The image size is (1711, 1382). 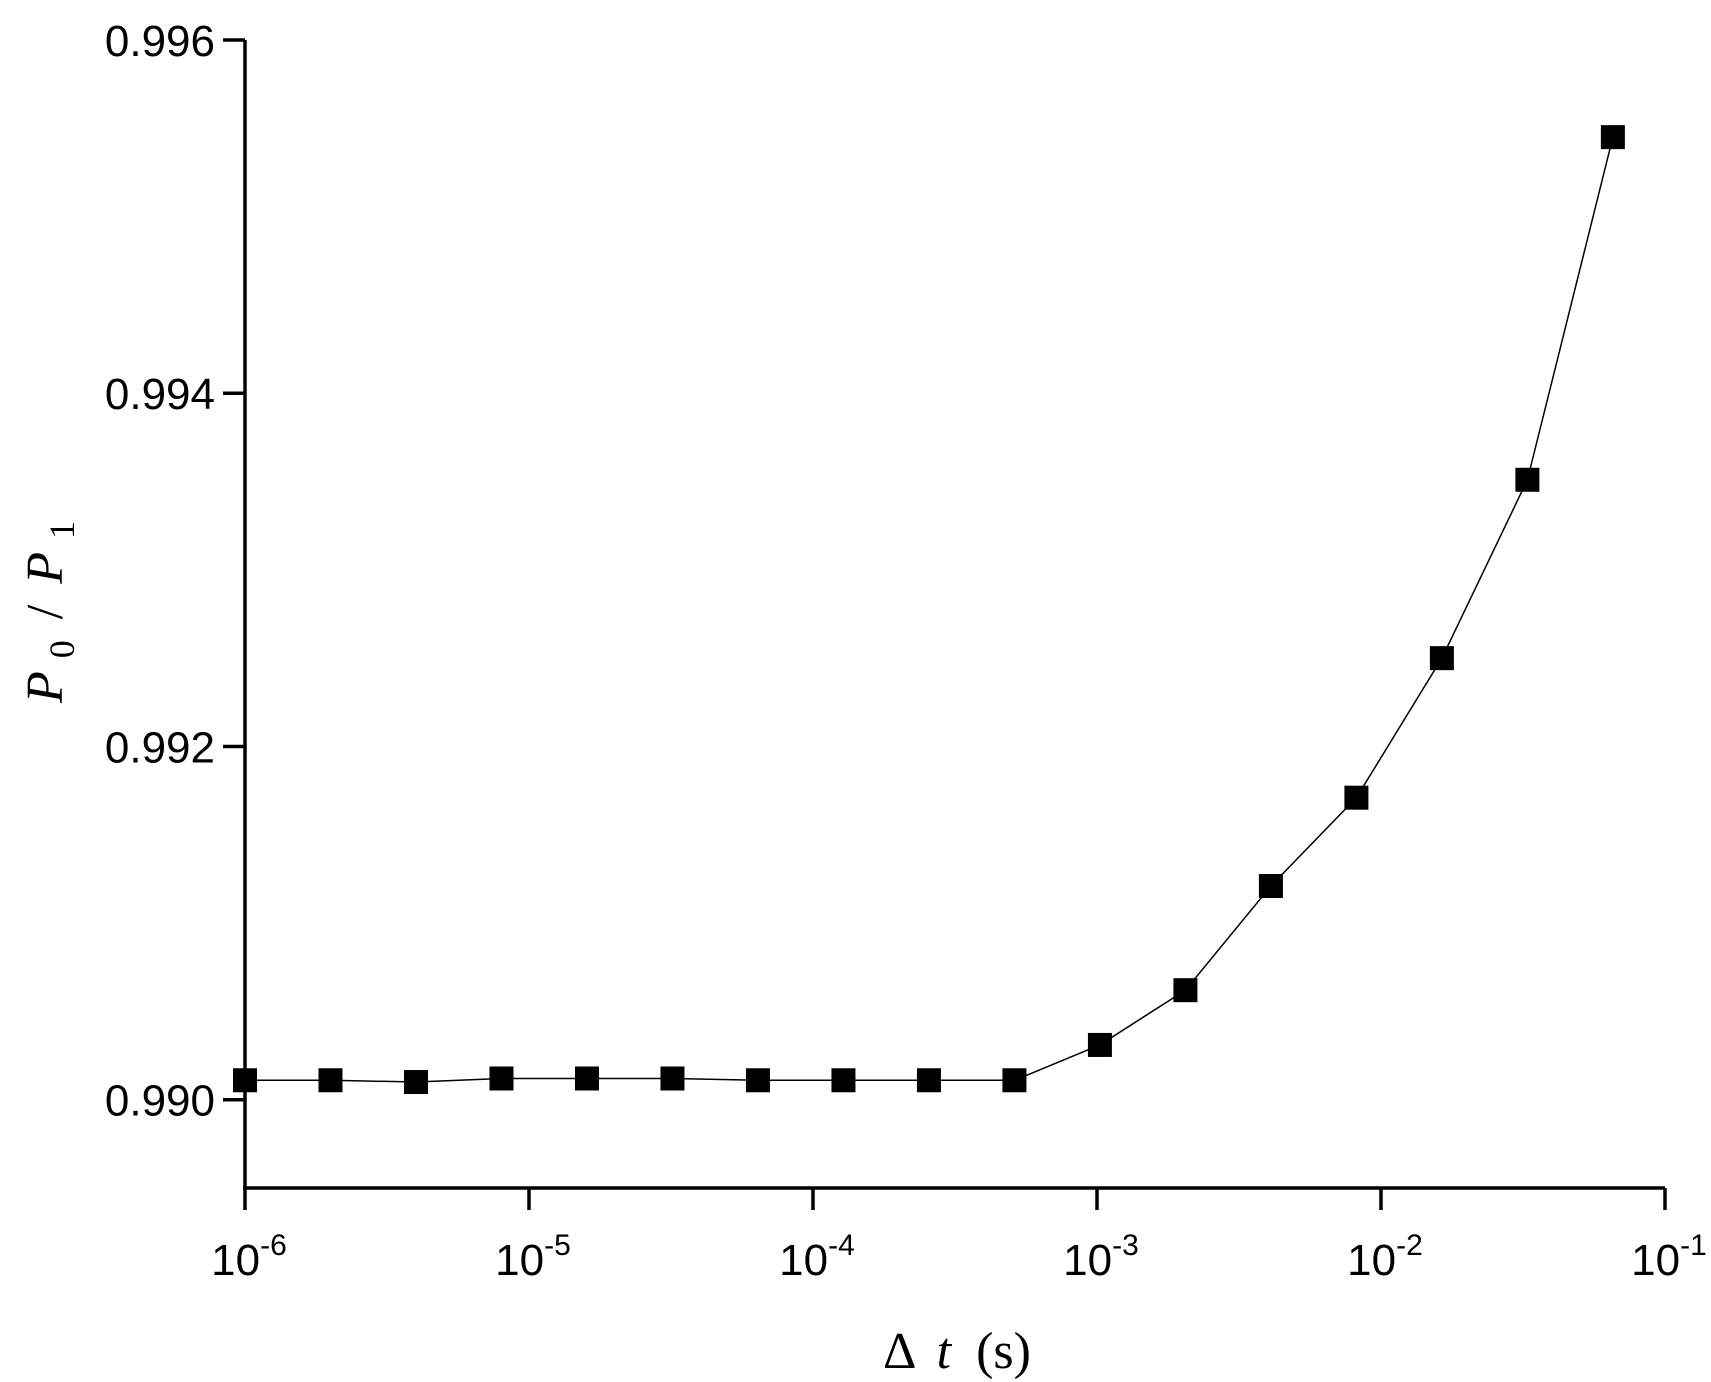 What do you see at coordinates (841, 1245) in the screenshot?
I see `x-tick-exponent: -4` at bounding box center [841, 1245].